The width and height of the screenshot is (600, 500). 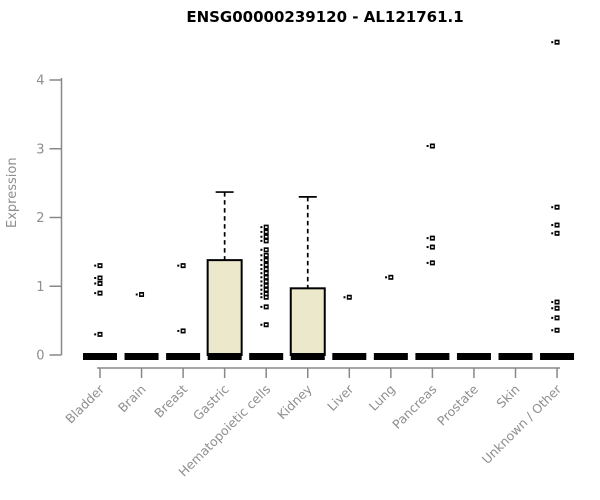 I want to click on x-tick-label: Liver, so click(x=340, y=397).